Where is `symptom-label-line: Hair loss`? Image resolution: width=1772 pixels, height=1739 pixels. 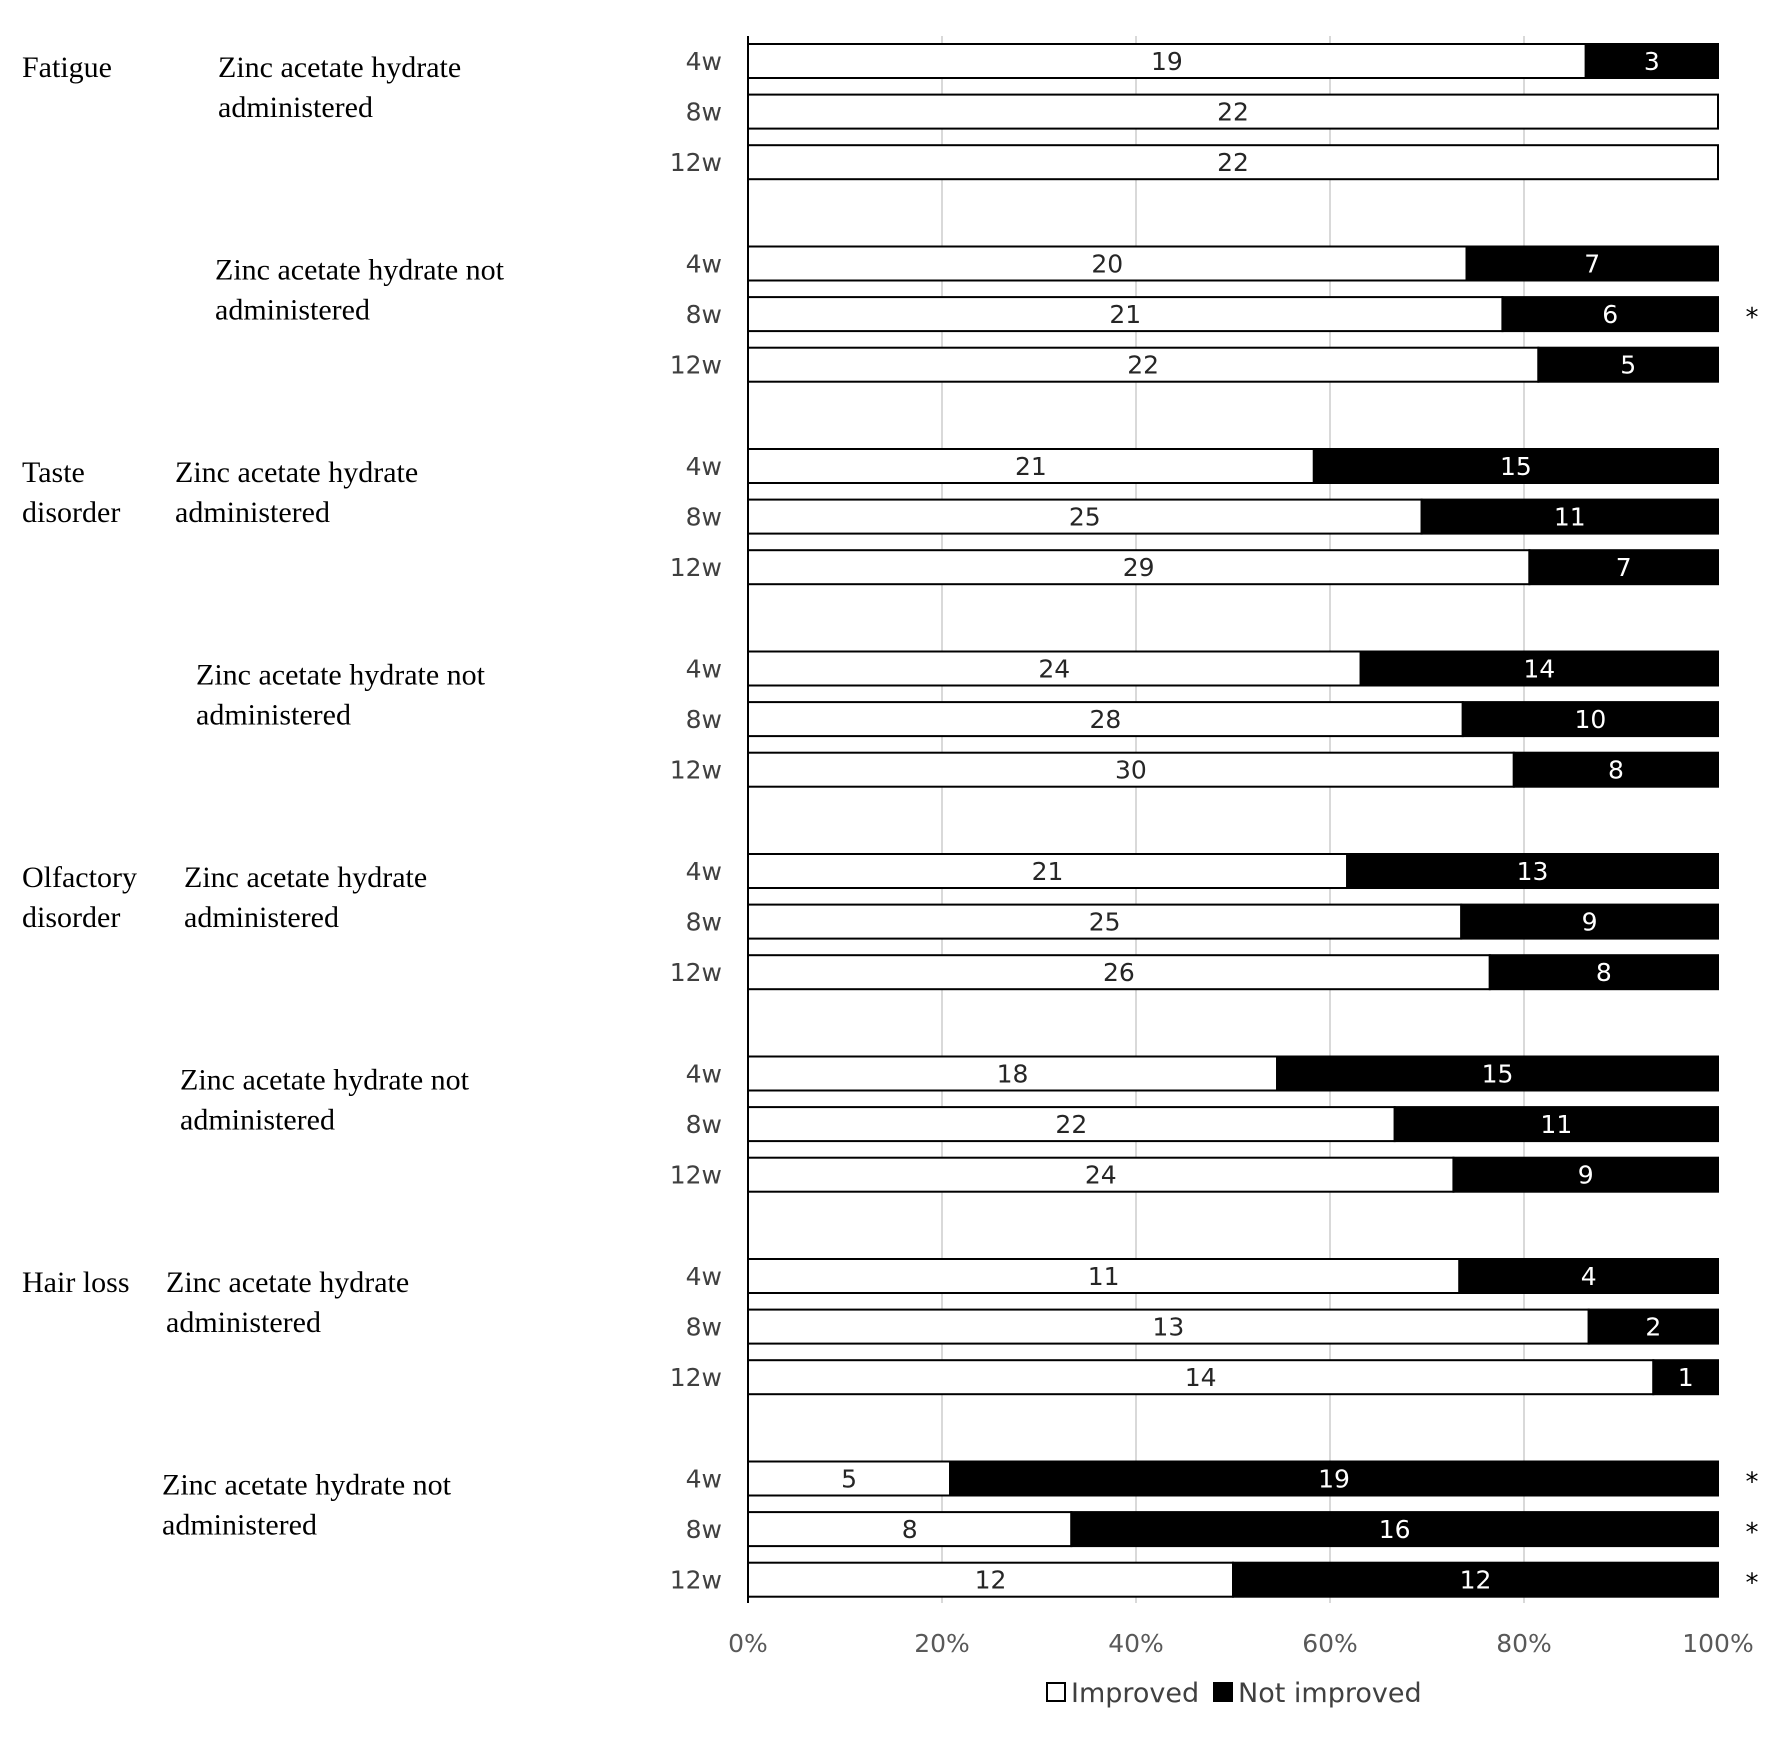
symptom-label-line: Hair loss is located at coordinates (76, 1282).